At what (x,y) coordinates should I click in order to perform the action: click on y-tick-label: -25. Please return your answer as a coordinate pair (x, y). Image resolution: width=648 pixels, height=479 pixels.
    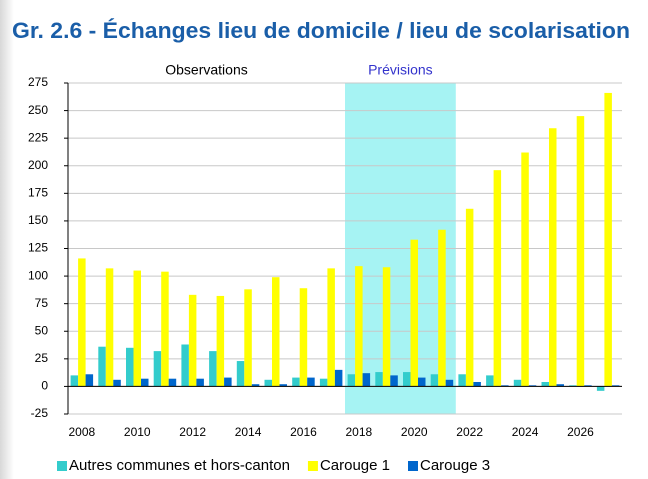
    Looking at the image, I should click on (40, 413).